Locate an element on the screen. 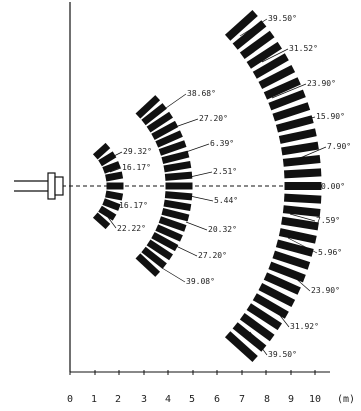  x-tick-label: 9 is located at coordinates (291, 399).